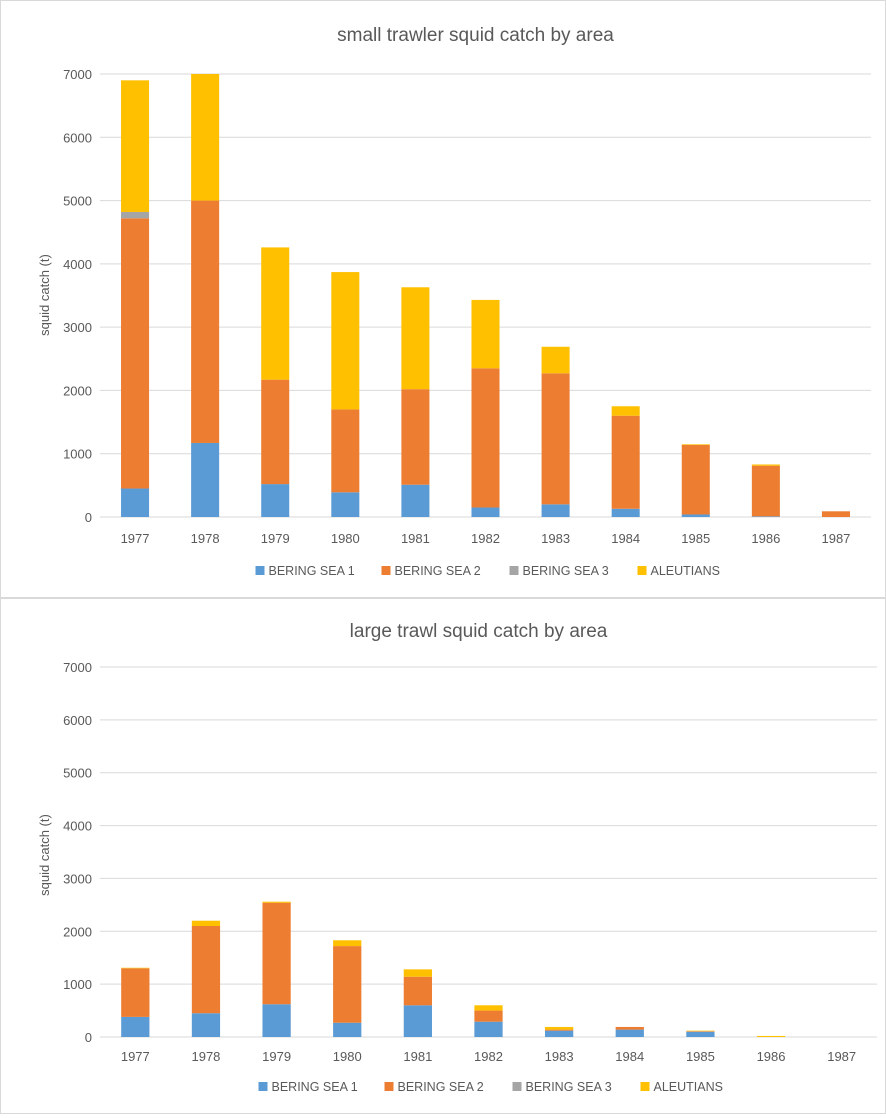  What do you see at coordinates (555, 538) in the screenshot?
I see `x-tick-label: 1983` at bounding box center [555, 538].